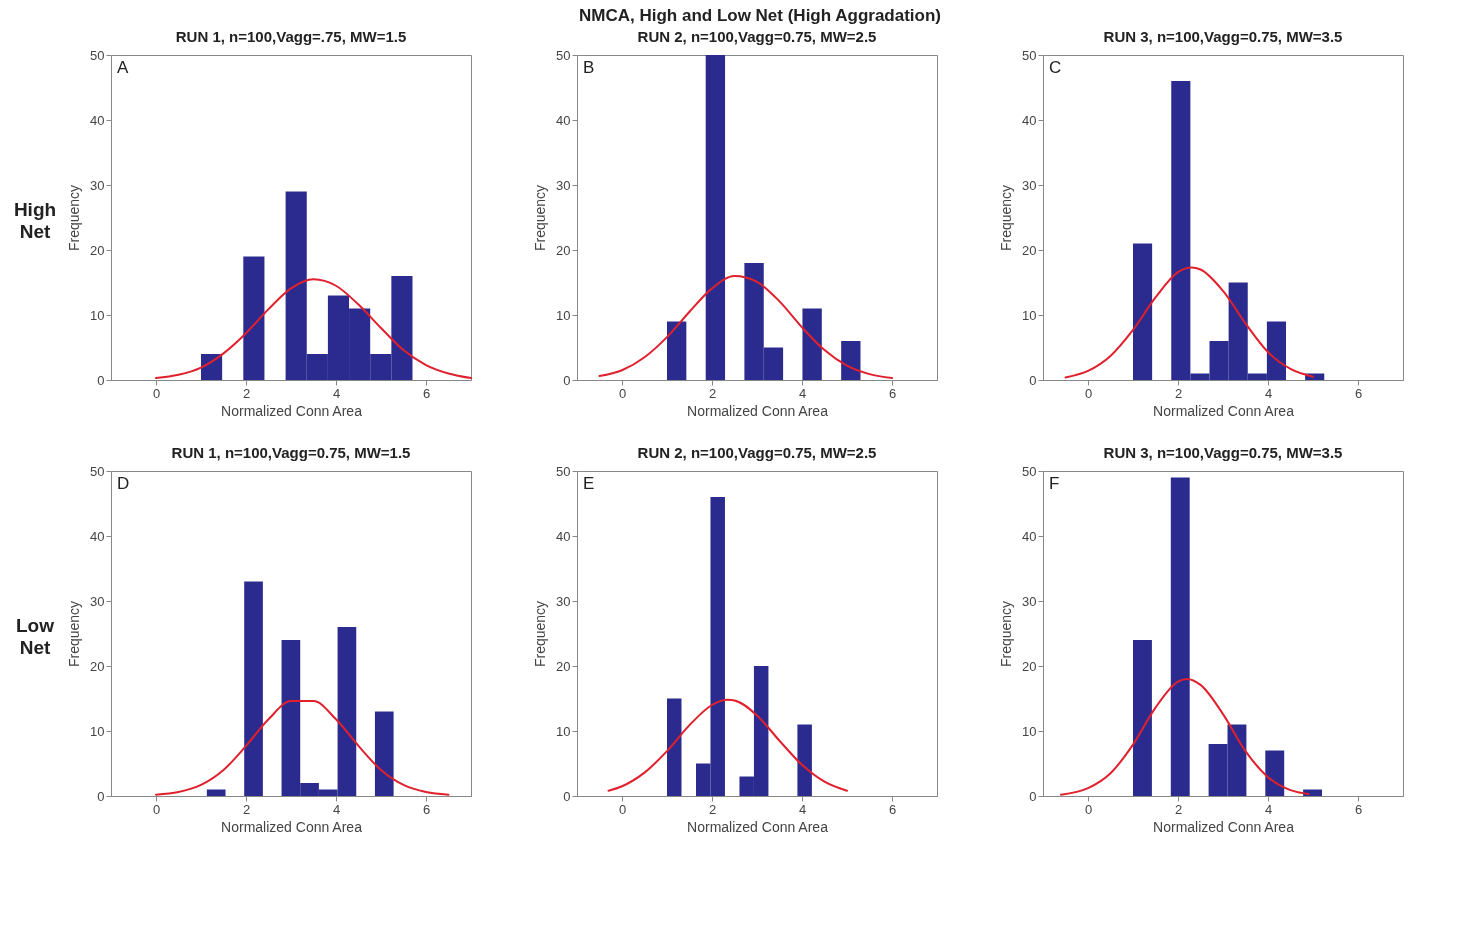 This screenshot has height=952, width=1460. I want to click on annotation: E, so click(589, 483).